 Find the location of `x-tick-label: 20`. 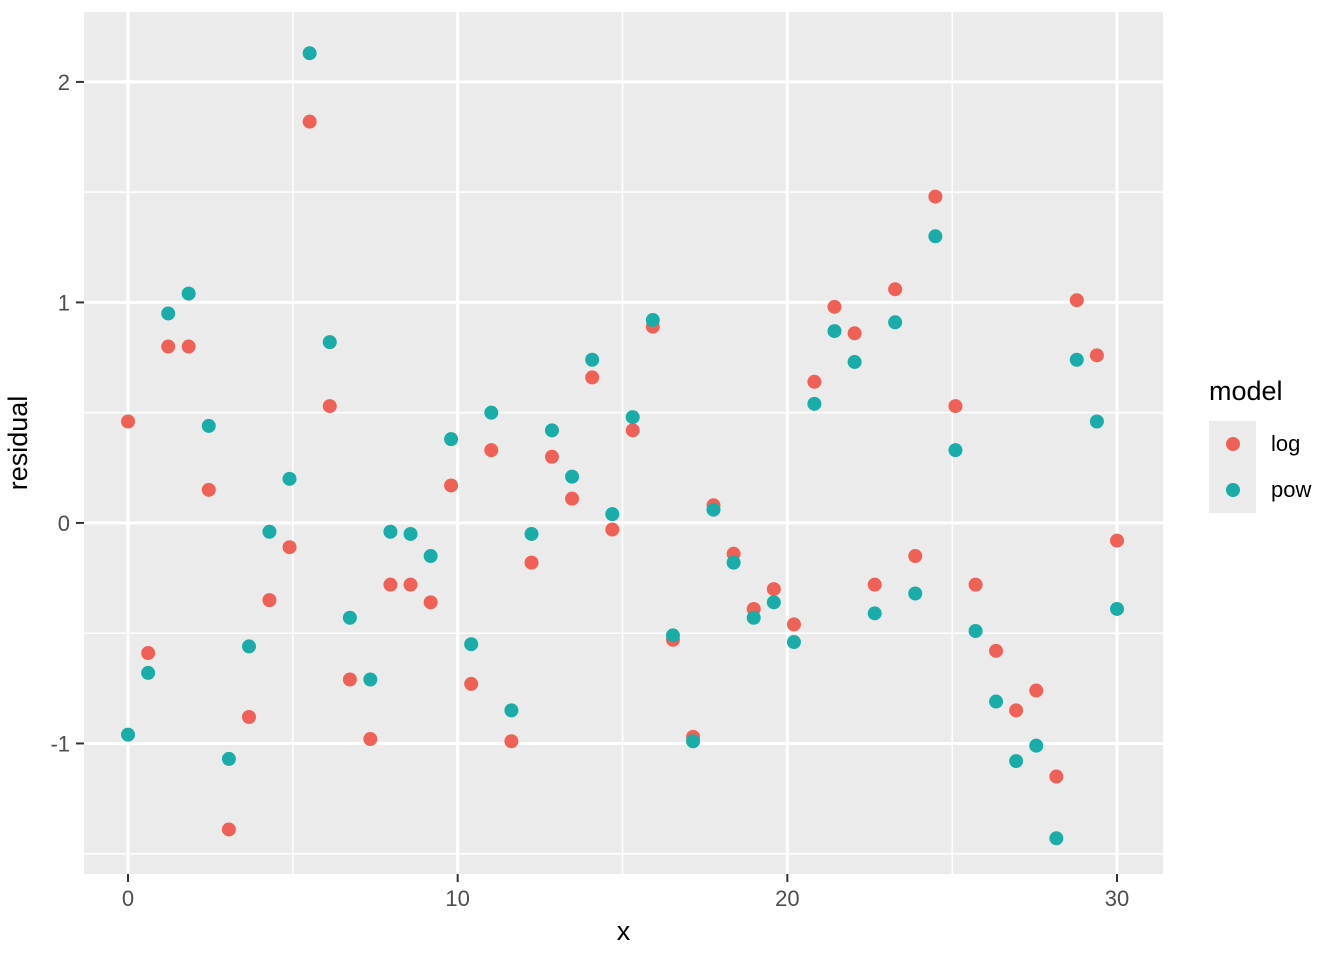

x-tick-label: 20 is located at coordinates (787, 898).